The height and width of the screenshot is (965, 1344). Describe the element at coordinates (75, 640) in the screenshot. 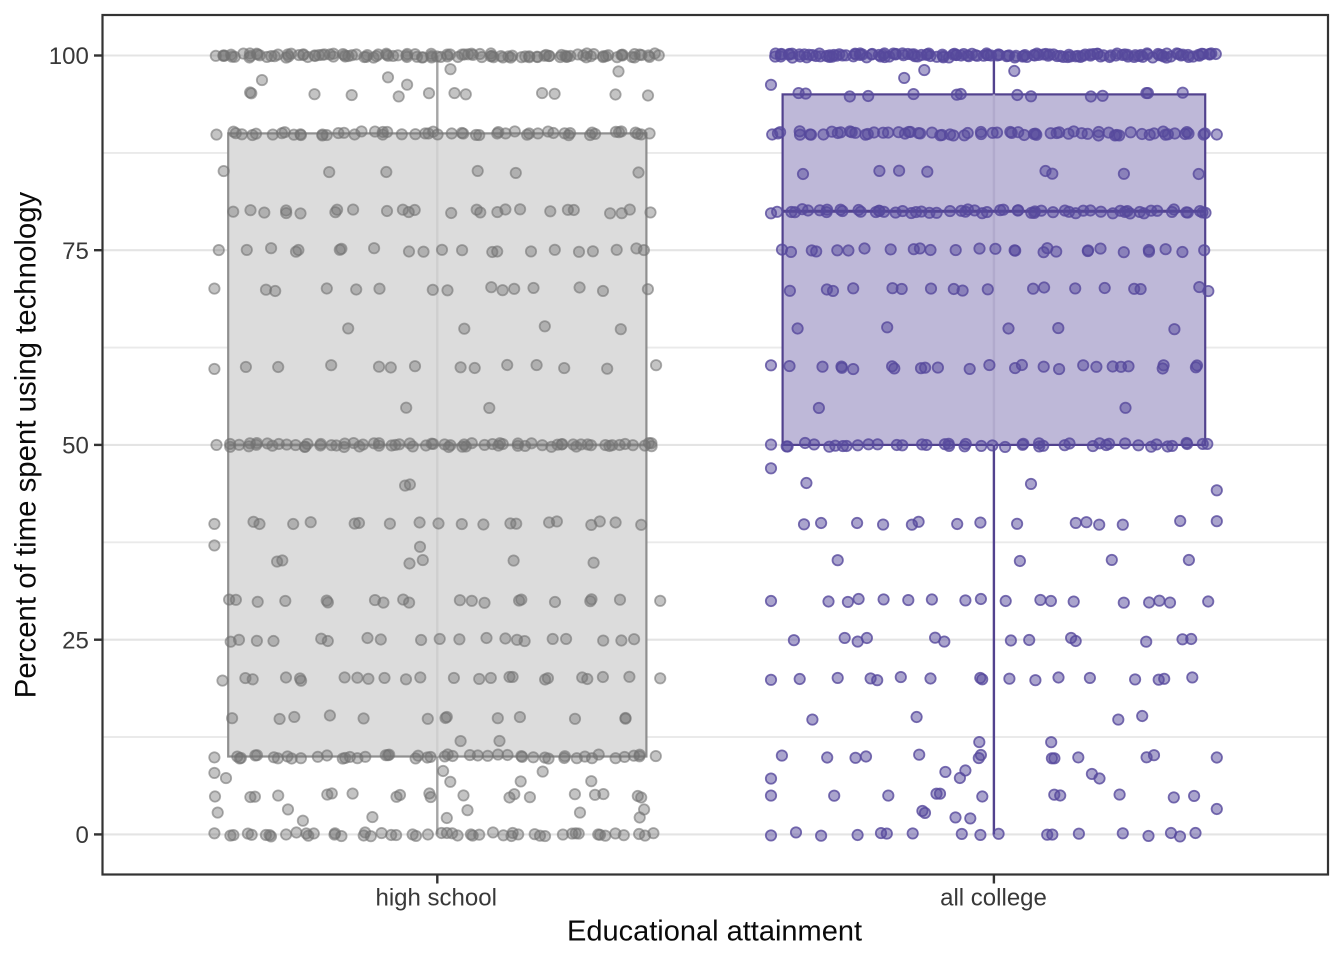

I see `svg-text: 25` at that location.